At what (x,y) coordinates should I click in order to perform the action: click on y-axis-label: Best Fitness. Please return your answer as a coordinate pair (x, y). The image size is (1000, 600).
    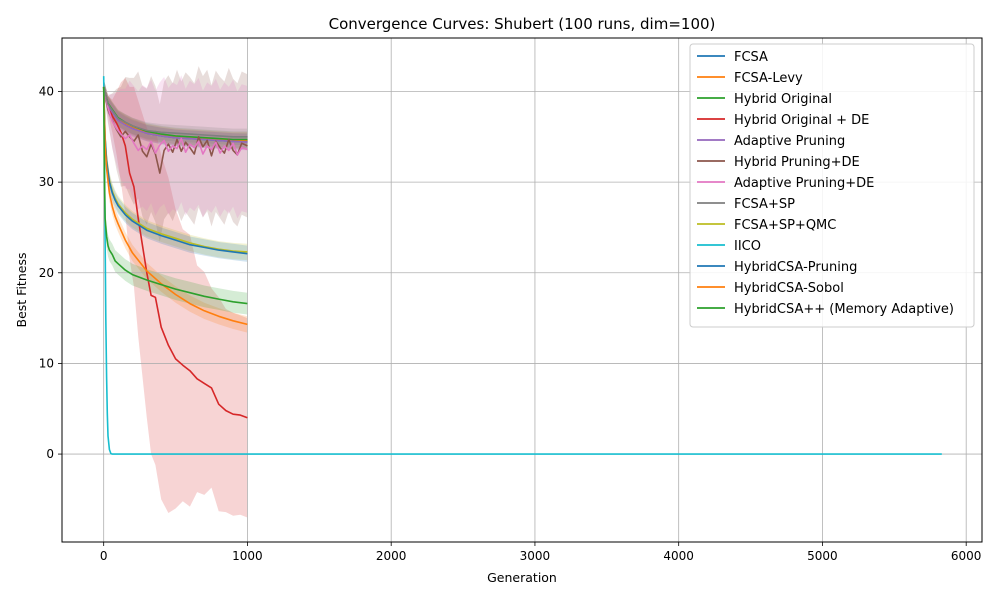
    Looking at the image, I should click on (21, 290).